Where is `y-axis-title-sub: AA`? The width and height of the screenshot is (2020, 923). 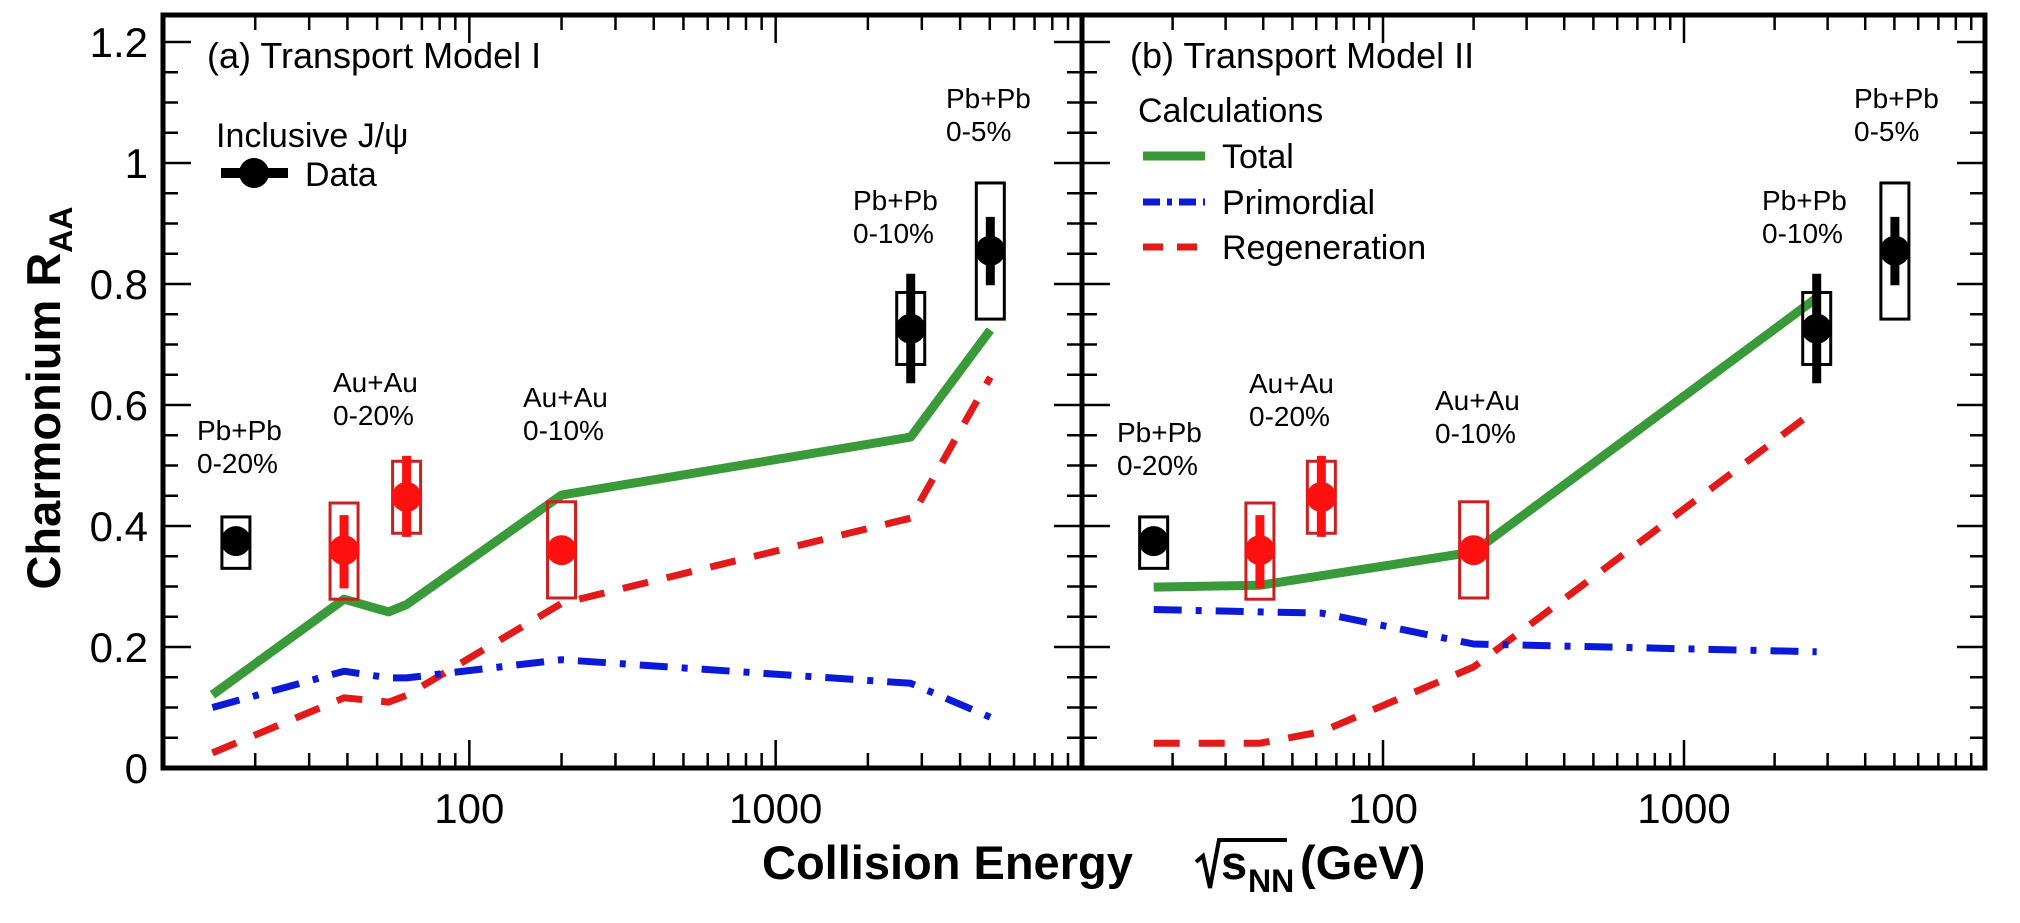
y-axis-title-sub: AA is located at coordinates (61, 229).